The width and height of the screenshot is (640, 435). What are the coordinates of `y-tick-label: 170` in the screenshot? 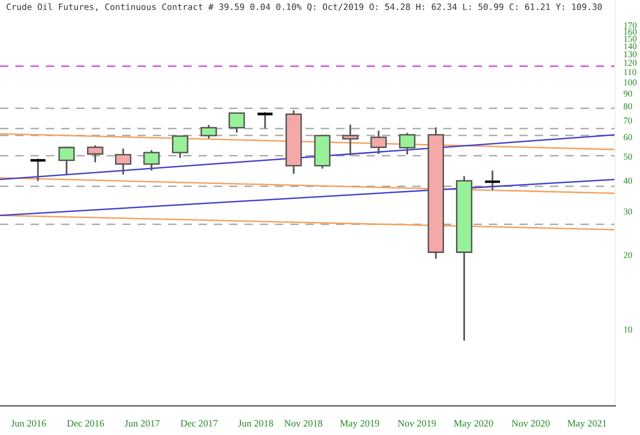 It's located at (630, 25).